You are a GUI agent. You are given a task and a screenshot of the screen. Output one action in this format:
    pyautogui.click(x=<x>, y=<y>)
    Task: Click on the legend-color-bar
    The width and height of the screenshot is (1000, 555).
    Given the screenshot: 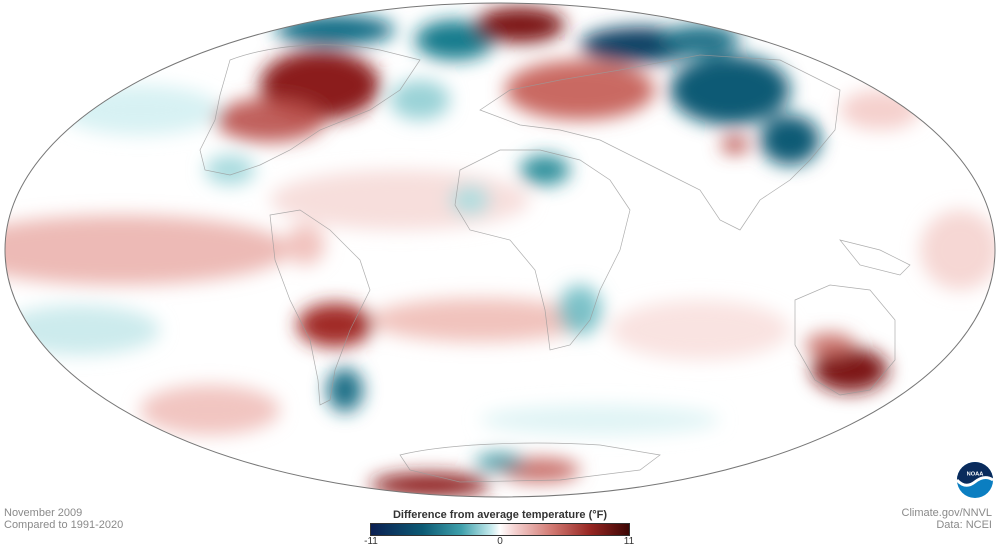 What is the action you would take?
    pyautogui.click(x=500, y=529)
    